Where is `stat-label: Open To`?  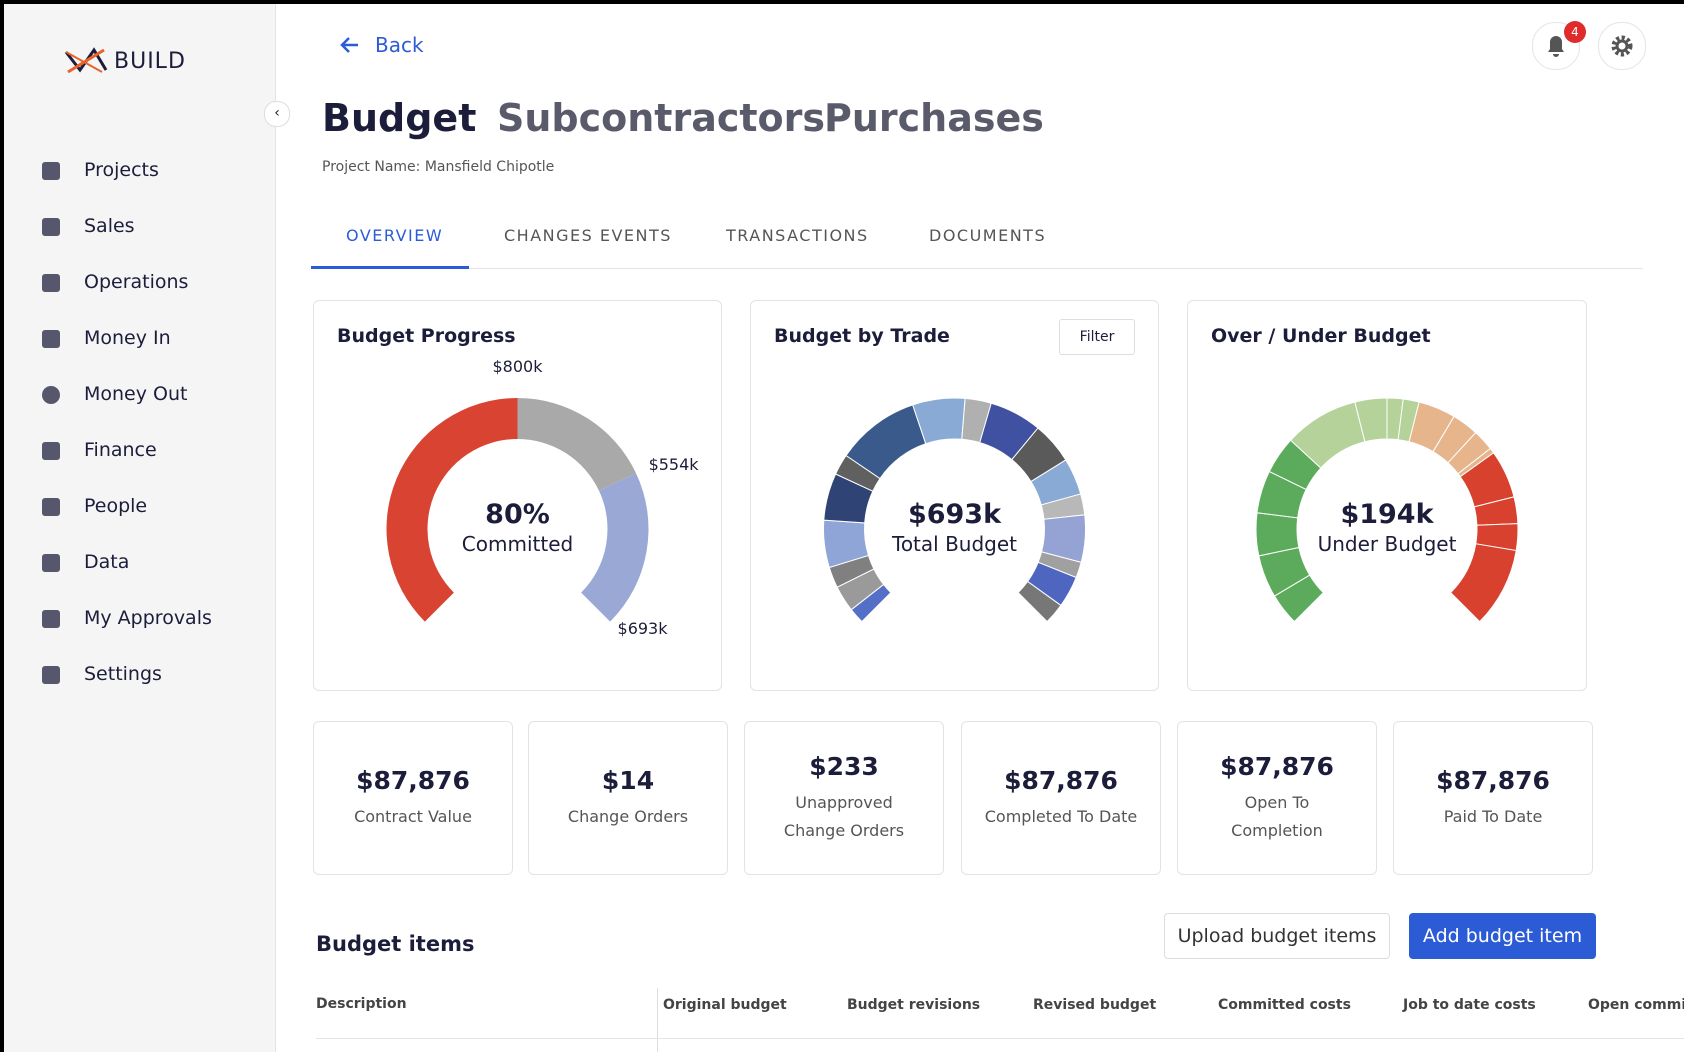
stat-label: Open To is located at coordinates (1277, 802).